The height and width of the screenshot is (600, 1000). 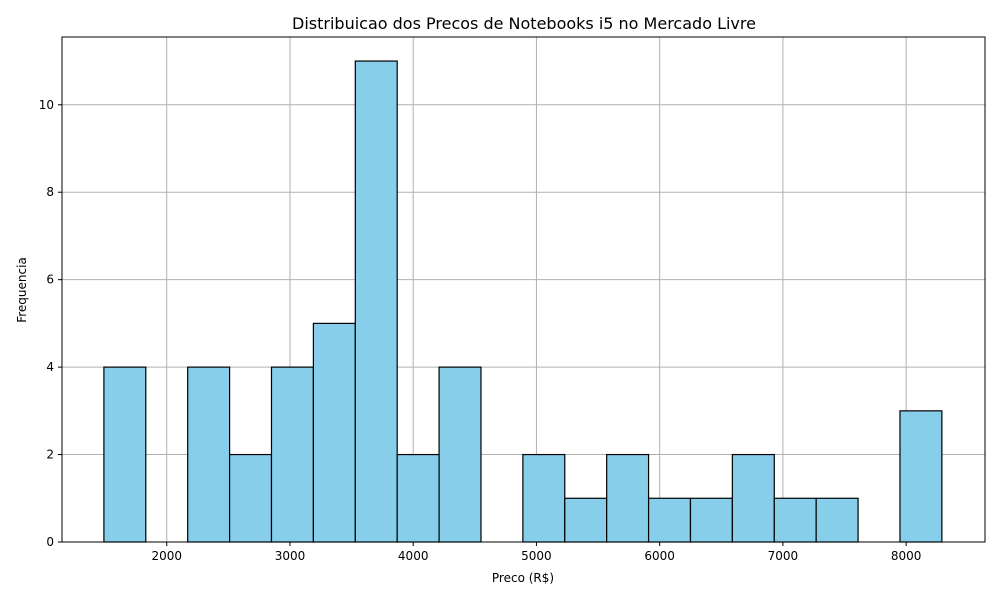 I want to click on y-tick-label: 10, so click(x=46, y=105).